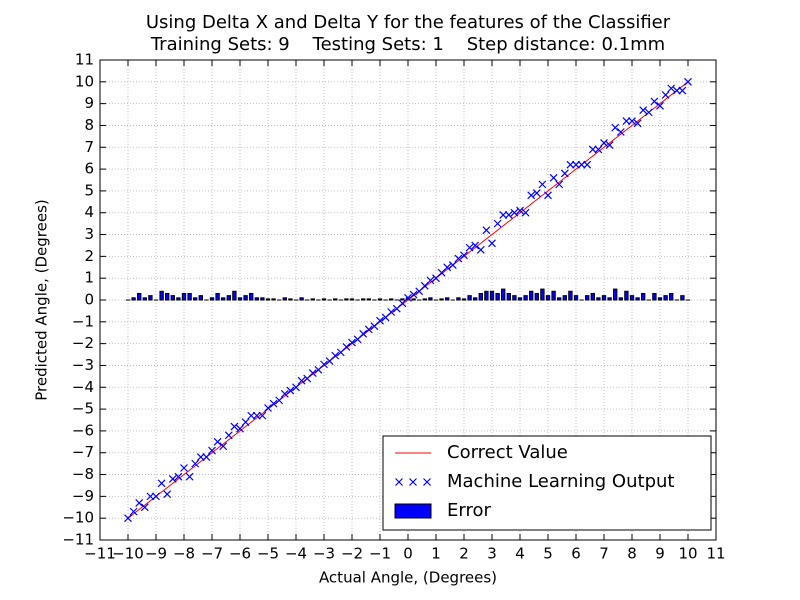 The image size is (800, 600). What do you see at coordinates (89, 169) in the screenshot?
I see `y-tick-label: 6` at bounding box center [89, 169].